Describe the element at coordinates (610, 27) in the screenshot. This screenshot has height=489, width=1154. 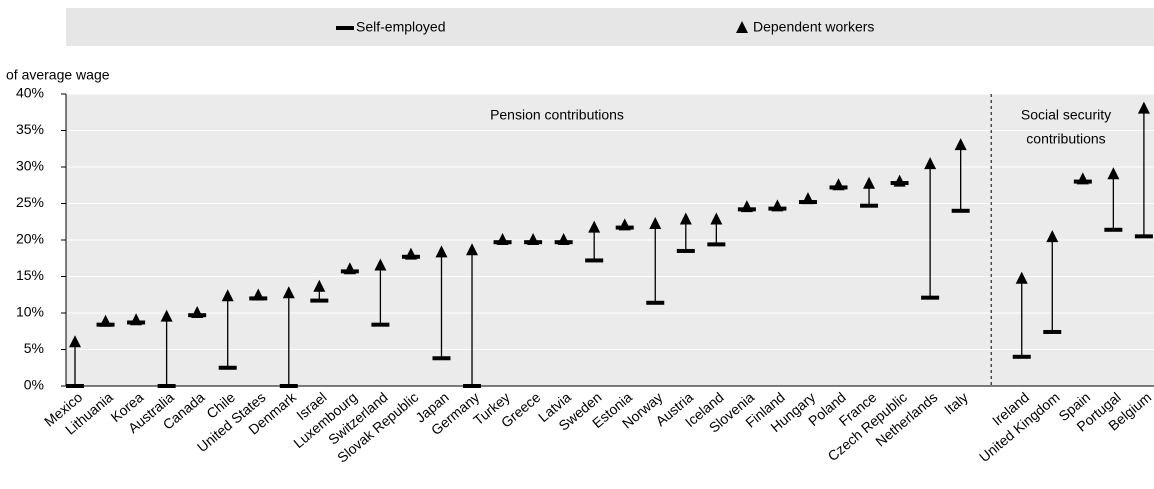
I see `legend-box` at that location.